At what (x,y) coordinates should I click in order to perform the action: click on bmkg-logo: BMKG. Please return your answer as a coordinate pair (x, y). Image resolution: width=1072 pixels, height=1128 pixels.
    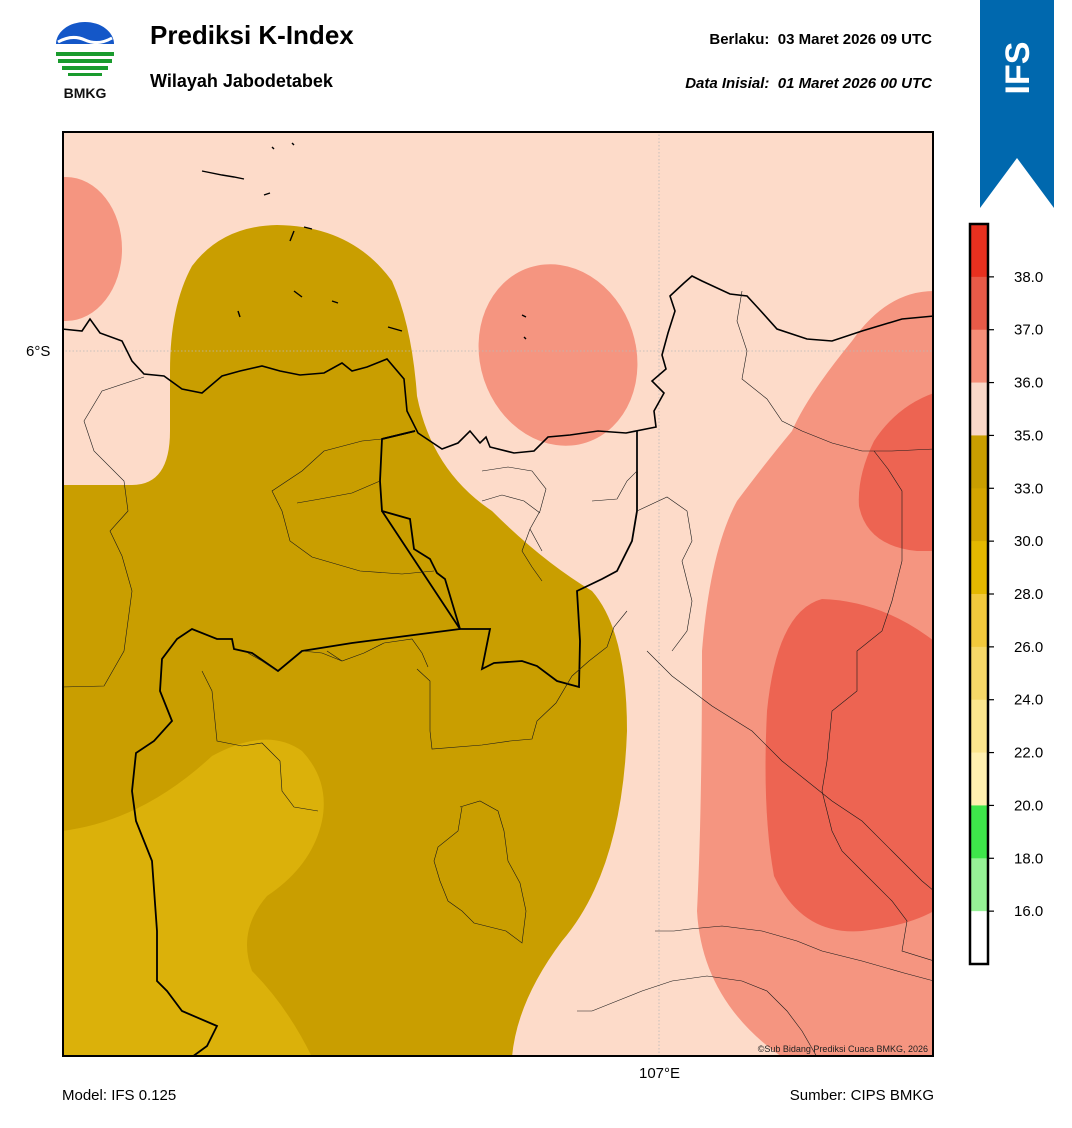
    Looking at the image, I should click on (85, 61).